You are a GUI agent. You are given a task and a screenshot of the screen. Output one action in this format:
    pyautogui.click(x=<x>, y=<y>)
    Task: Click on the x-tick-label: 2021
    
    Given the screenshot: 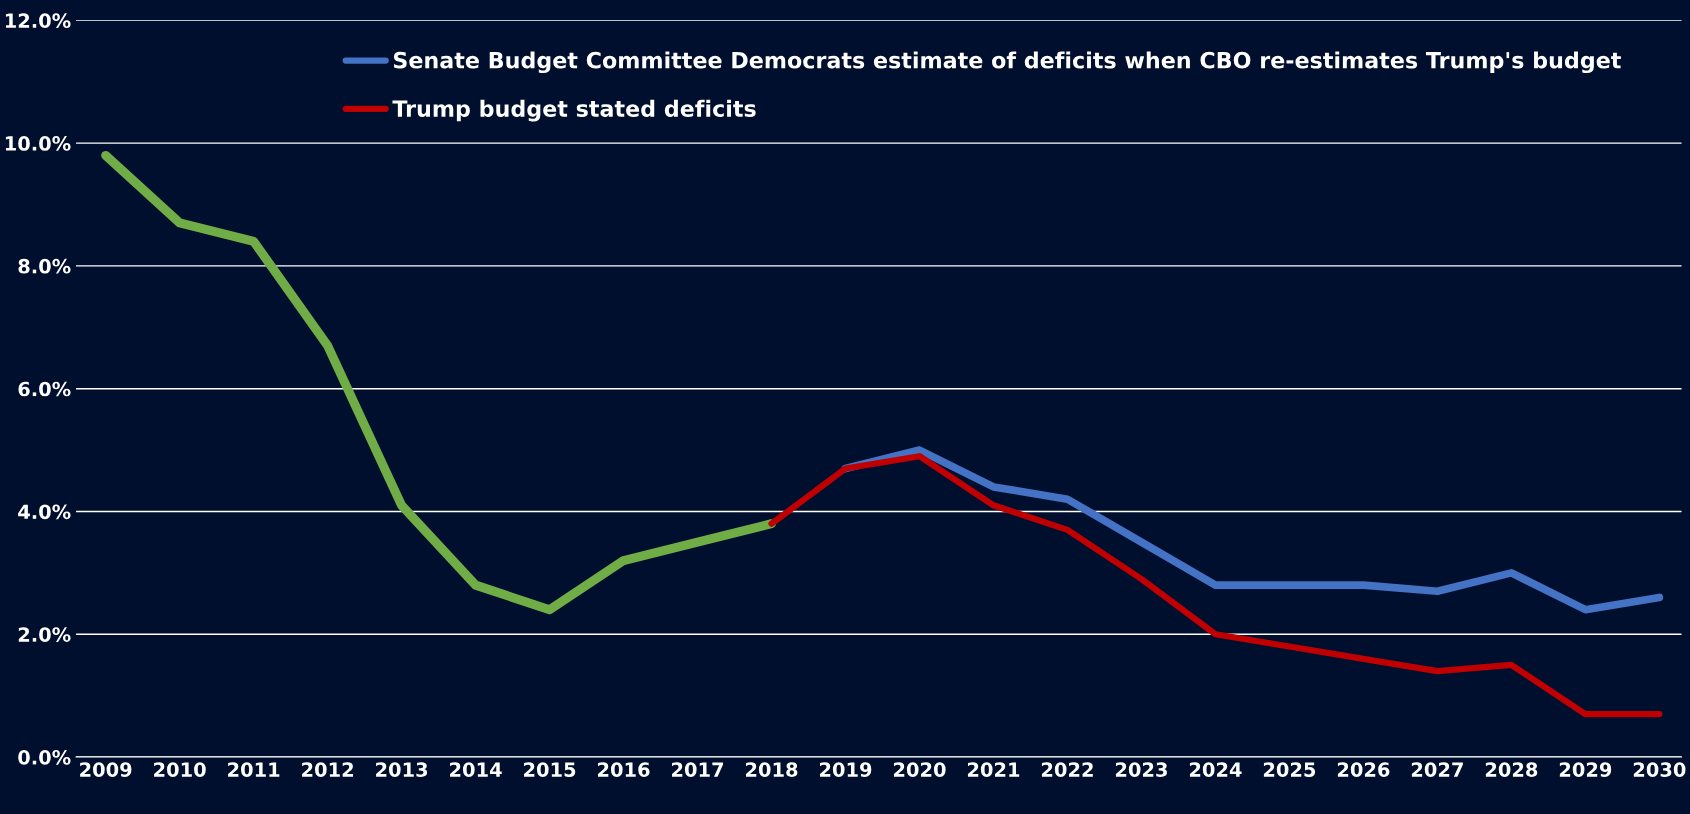 What is the action you would take?
    pyautogui.click(x=993, y=769)
    